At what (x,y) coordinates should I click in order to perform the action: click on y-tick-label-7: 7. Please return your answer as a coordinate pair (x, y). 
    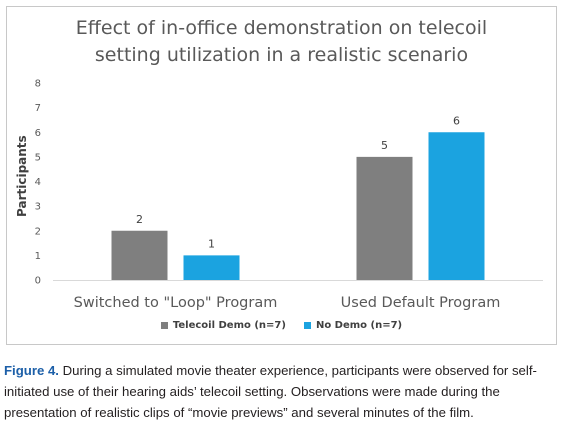
    Looking at the image, I should click on (38, 108).